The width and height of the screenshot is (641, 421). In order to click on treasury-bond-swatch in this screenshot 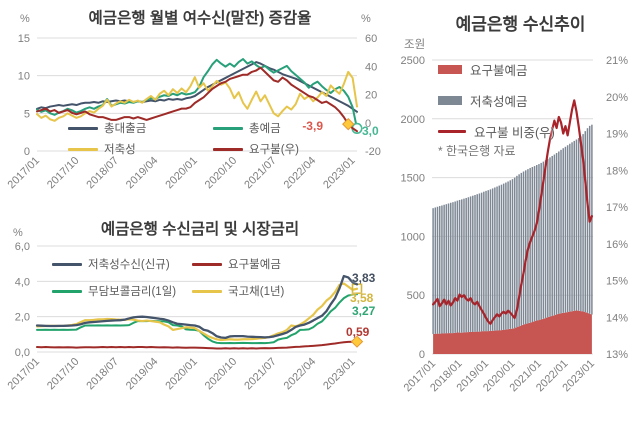, I will do `click(207, 291)`.